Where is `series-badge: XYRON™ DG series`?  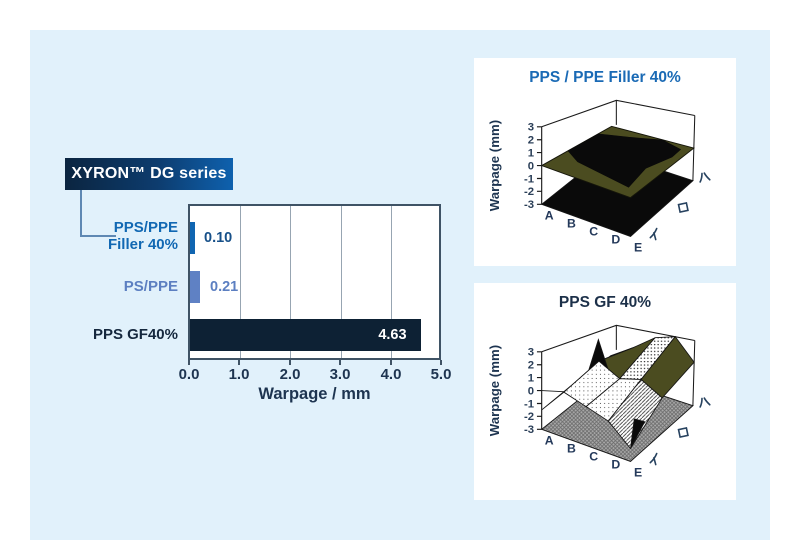 series-badge: XYRON™ DG series is located at coordinates (149, 174).